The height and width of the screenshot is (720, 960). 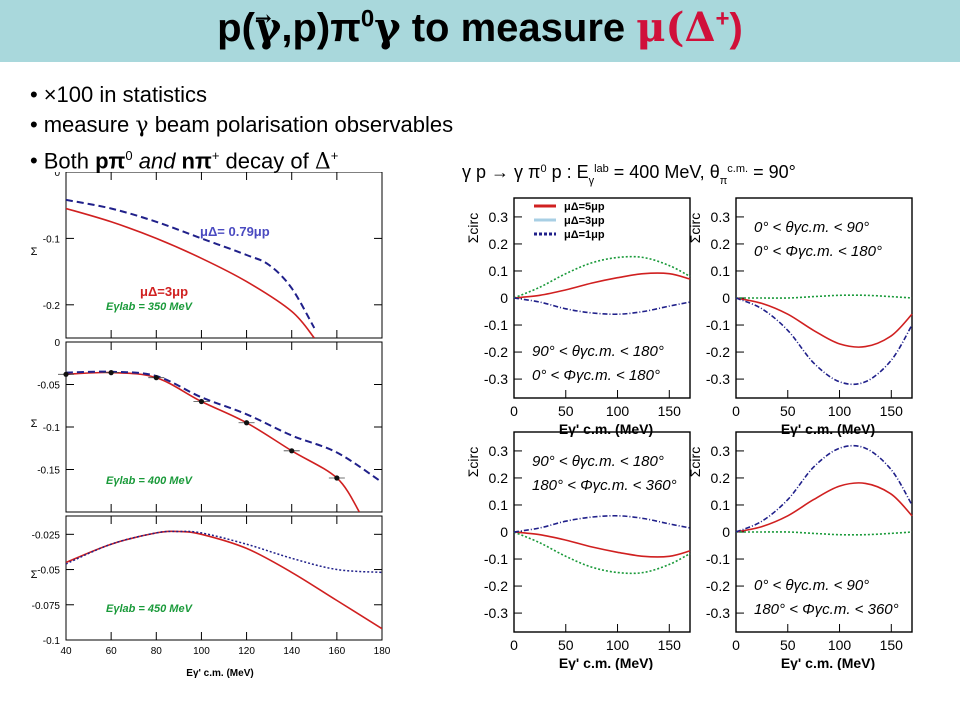 What do you see at coordinates (48, 571) in the screenshot?
I see `y-tick-label: -0.05` at bounding box center [48, 571].